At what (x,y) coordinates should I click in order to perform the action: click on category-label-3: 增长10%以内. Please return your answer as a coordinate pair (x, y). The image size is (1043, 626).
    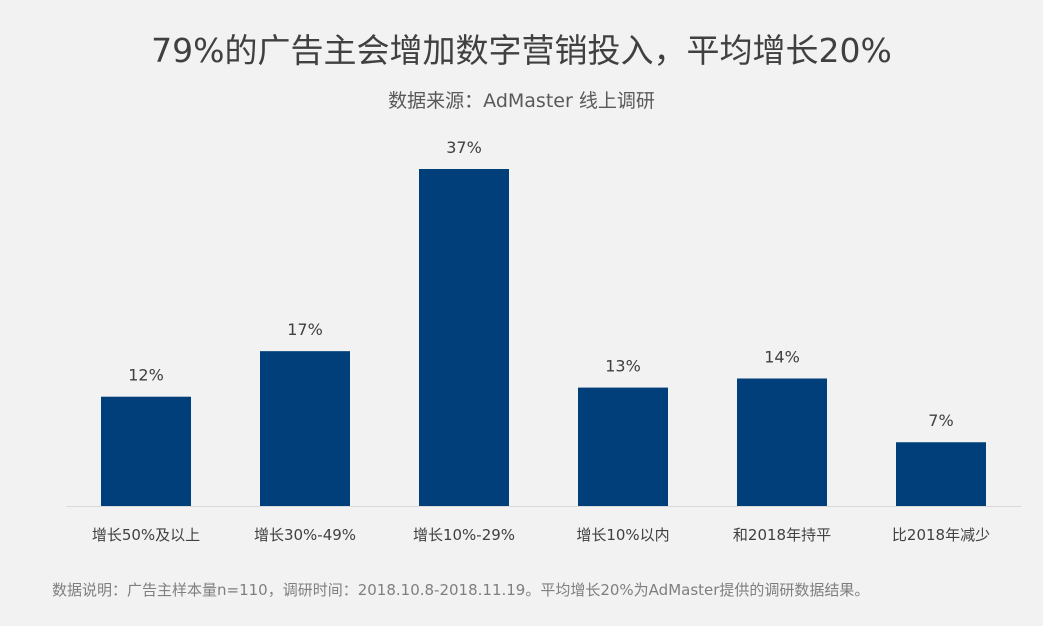
    Looking at the image, I should click on (622, 535).